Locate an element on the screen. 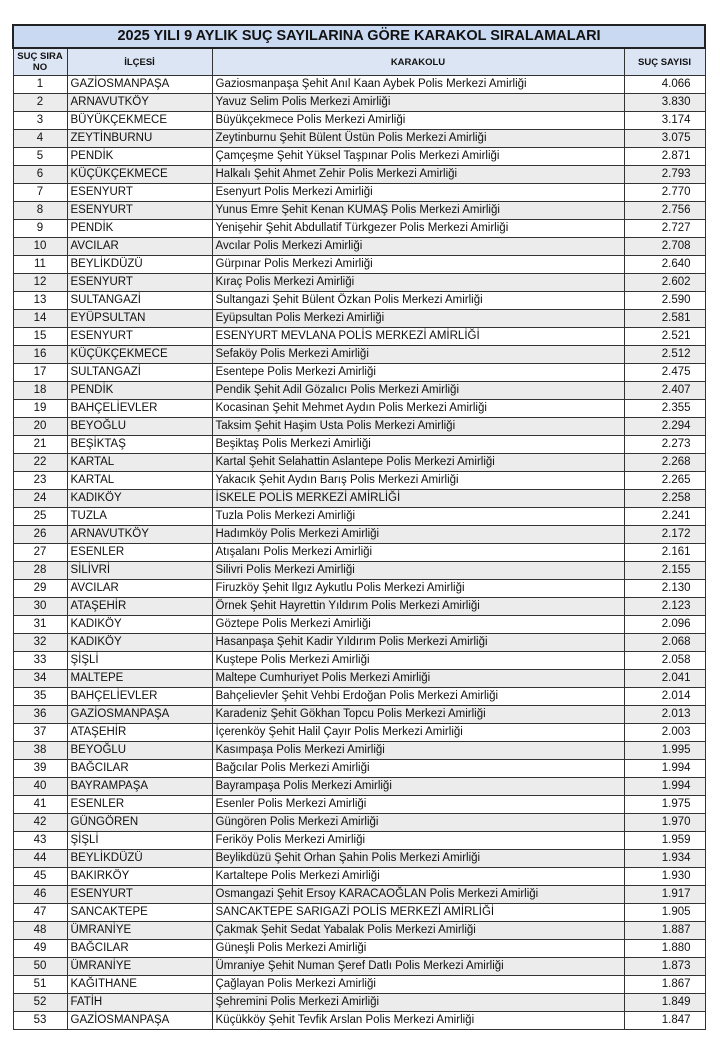 This screenshot has width=720, height=1047. station-cell: Esentepe Polis Merkezi Amirliği is located at coordinates (418, 372).